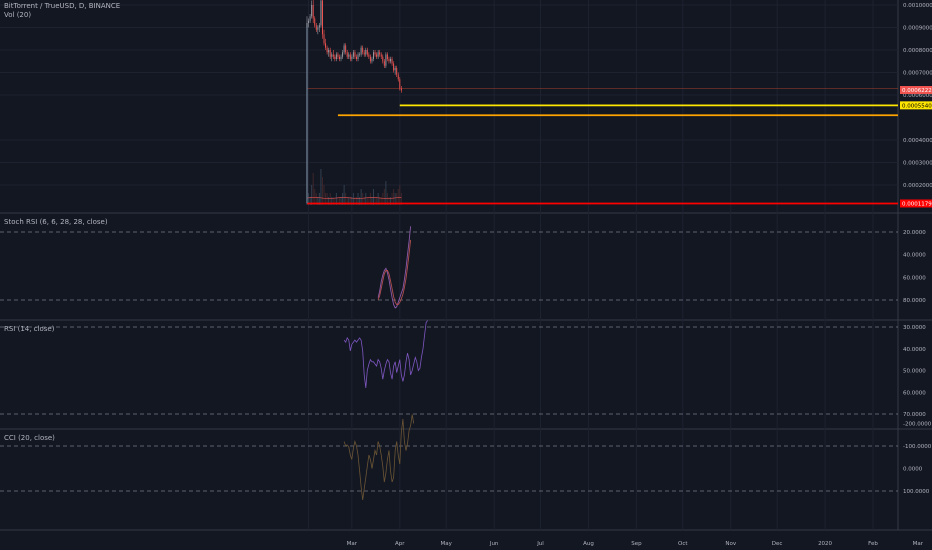 The height and width of the screenshot is (550, 932). I want to click on stoch-tick-label: 20.0000, so click(914, 233).